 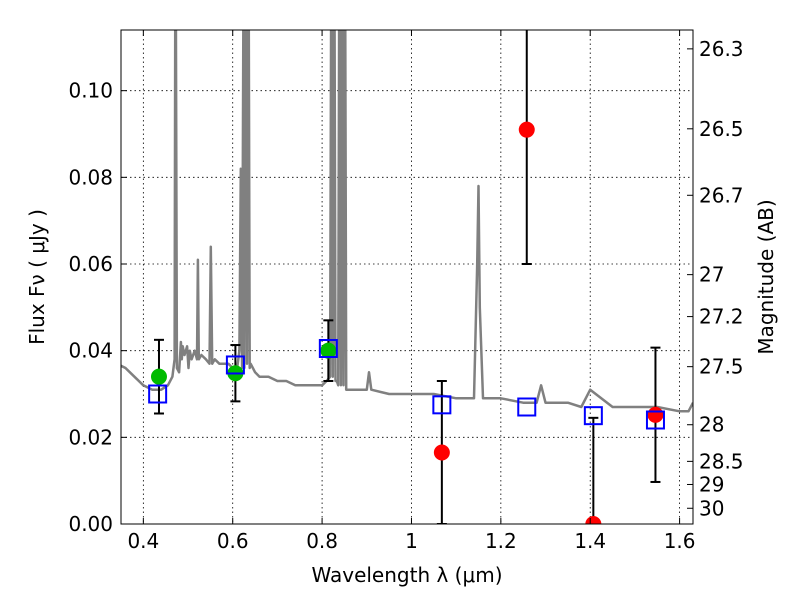 I want to click on magnitude-tick-label: 27.2, so click(x=721, y=317).